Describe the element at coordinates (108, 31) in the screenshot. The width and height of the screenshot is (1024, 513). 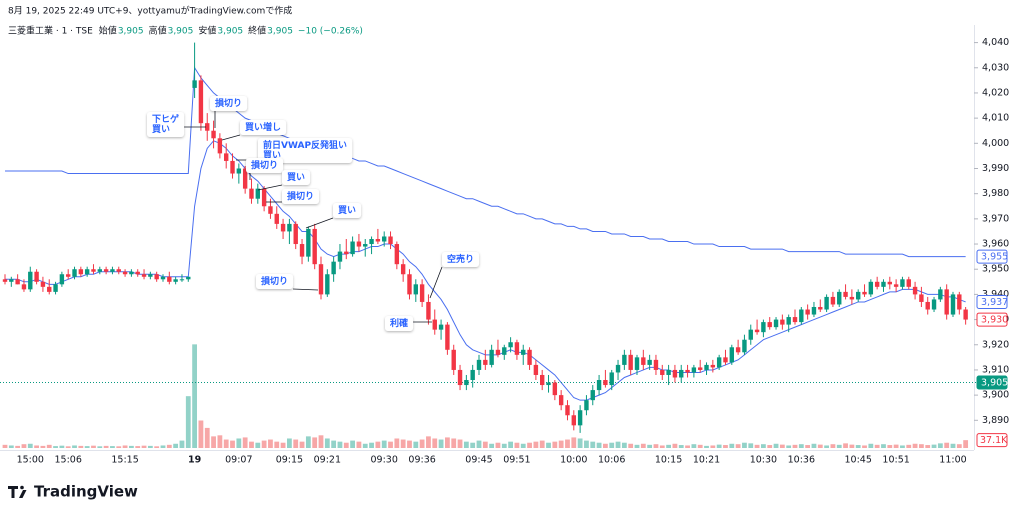
I see `legend-text: 始値` at that location.